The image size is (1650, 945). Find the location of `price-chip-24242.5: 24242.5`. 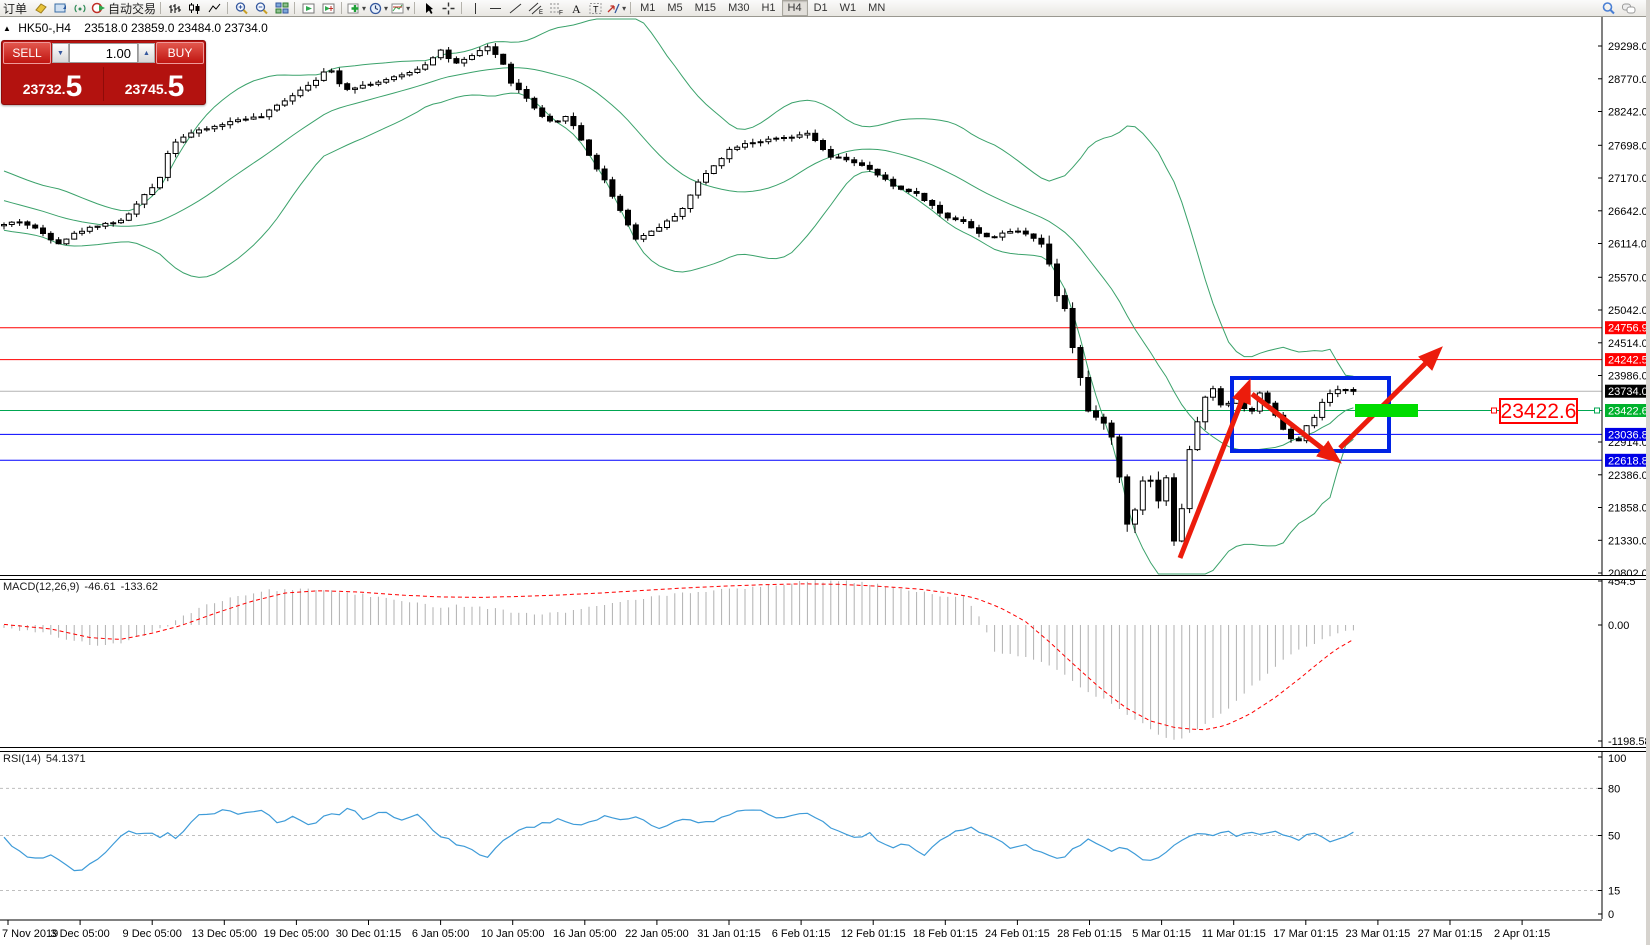

price-chip-24242.5: 24242.5 is located at coordinates (1625, 360).